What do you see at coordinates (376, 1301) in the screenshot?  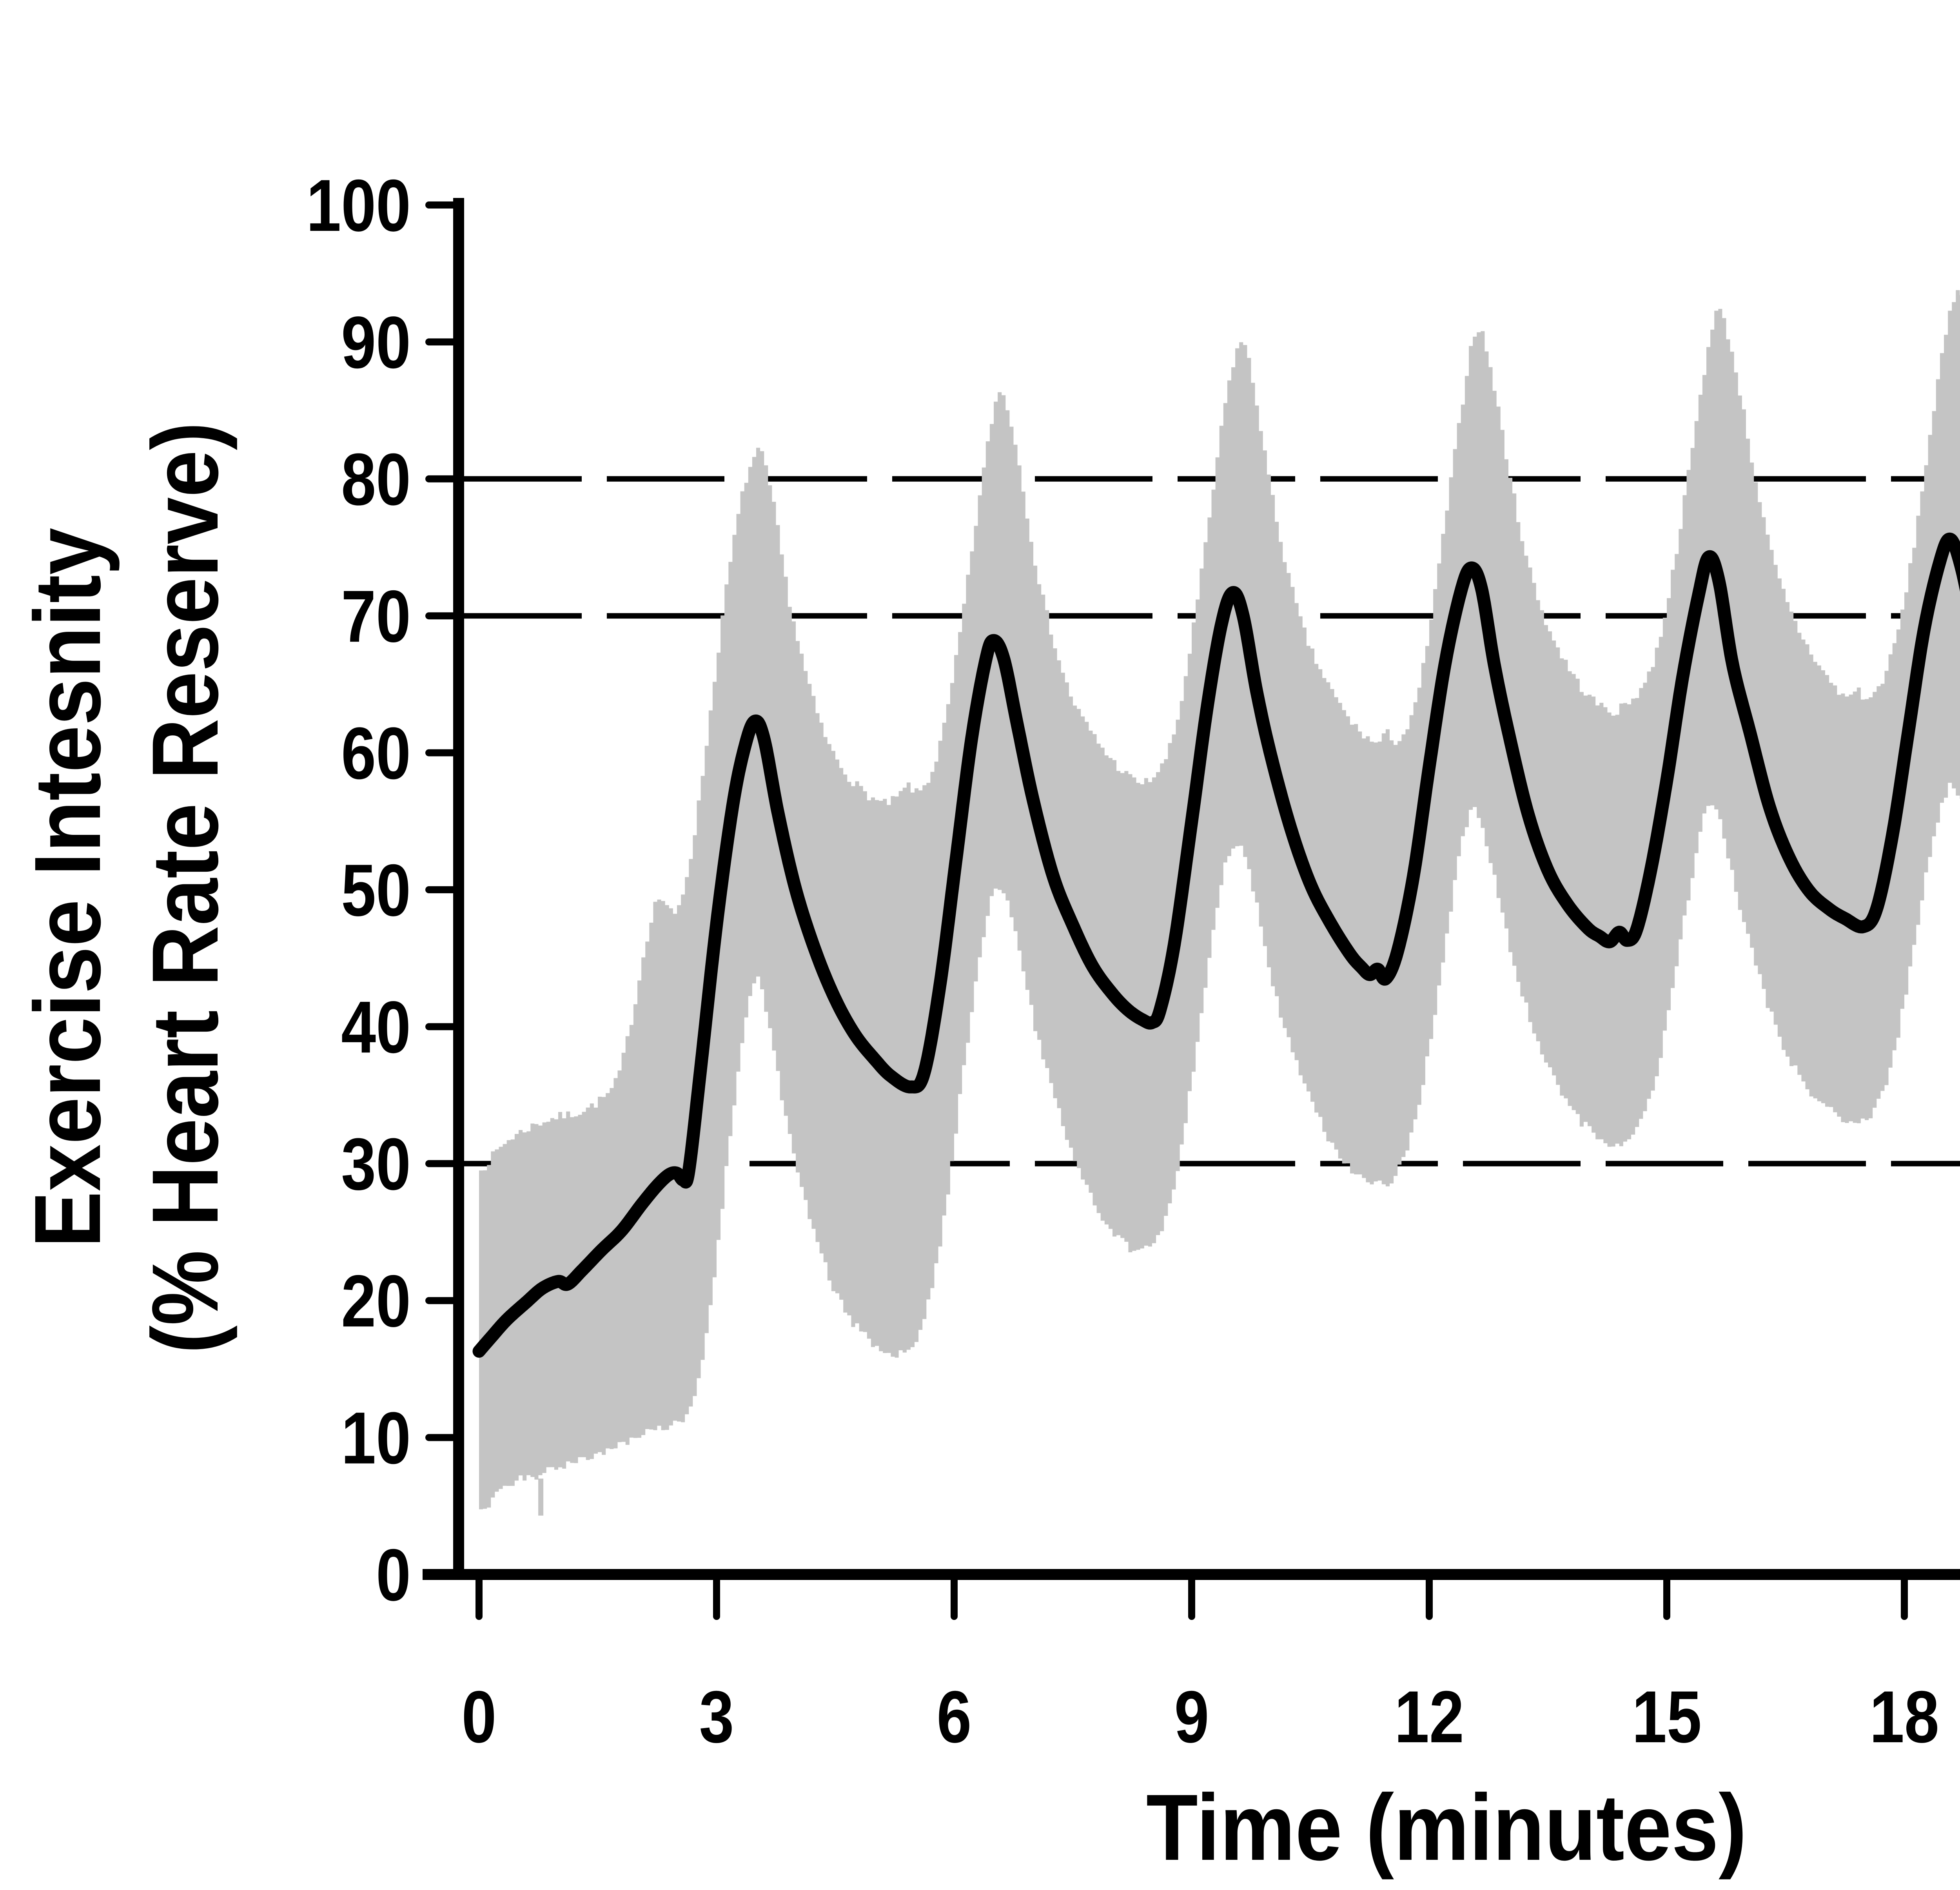 I see `y-tick-label-20: 20` at bounding box center [376, 1301].